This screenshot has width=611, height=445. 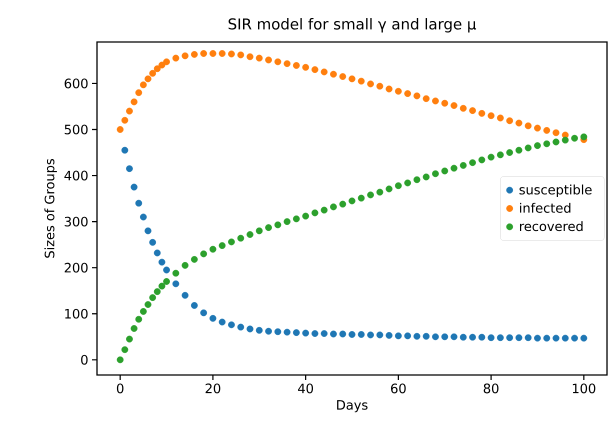 What do you see at coordinates (76, 129) in the screenshot?
I see `y-tick-label: 500` at bounding box center [76, 129].